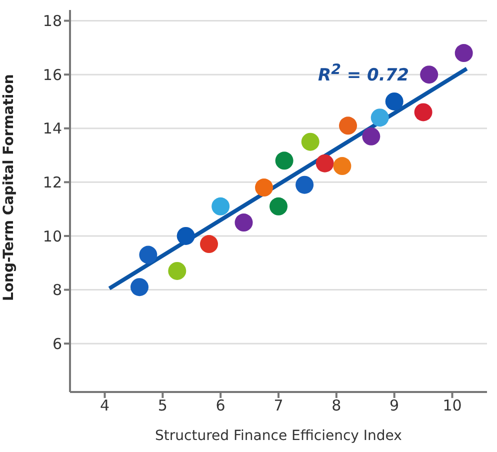 The image size is (497, 452). What do you see at coordinates (105, 405) in the screenshot?
I see `x-tick-label: 4` at bounding box center [105, 405].